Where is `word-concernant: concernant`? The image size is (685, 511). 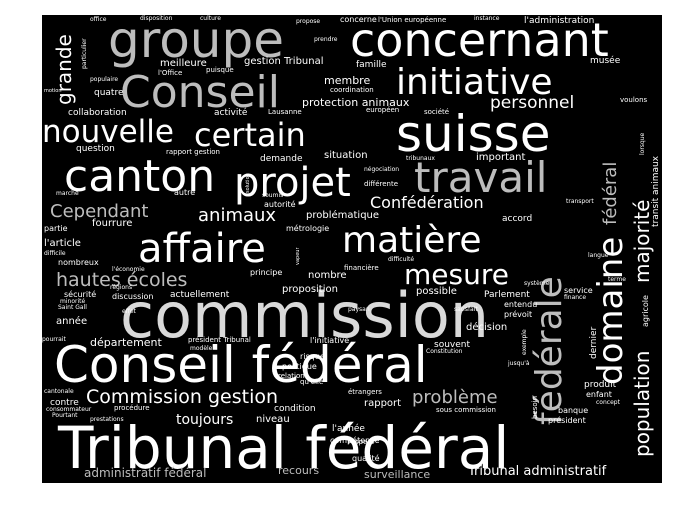 word-concernant: concernant is located at coordinates (479, 41).